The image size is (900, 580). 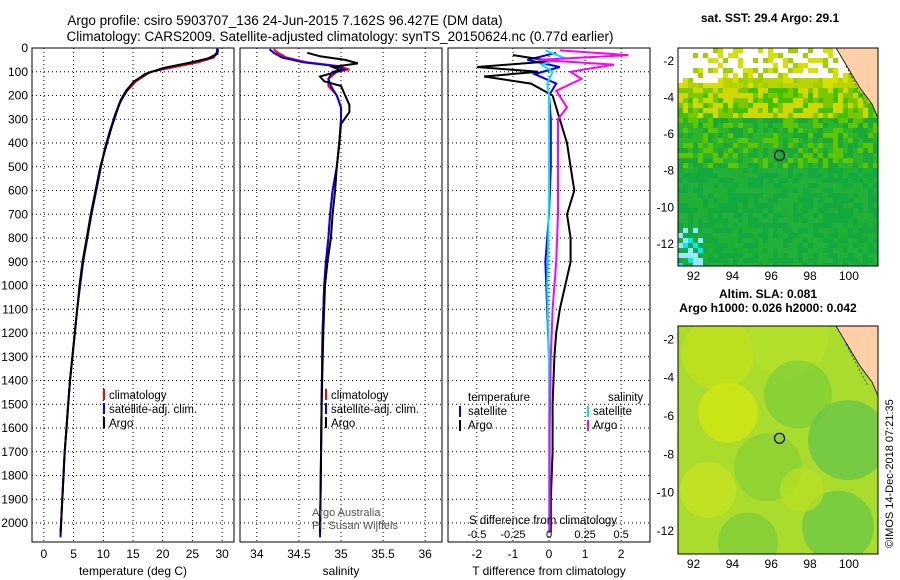 What do you see at coordinates (299, 554) in the screenshot?
I see `x-tick-label: 34.5` at bounding box center [299, 554].